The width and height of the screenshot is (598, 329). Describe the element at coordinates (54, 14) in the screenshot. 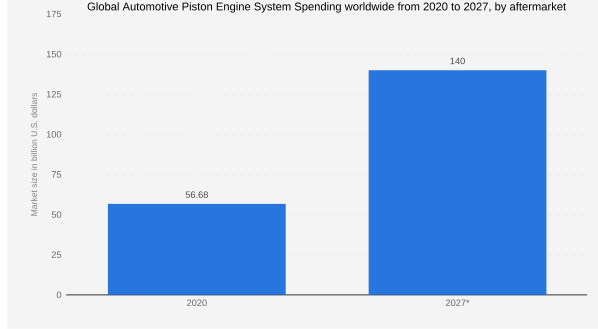

I see `y-tick-label: 175` at that location.